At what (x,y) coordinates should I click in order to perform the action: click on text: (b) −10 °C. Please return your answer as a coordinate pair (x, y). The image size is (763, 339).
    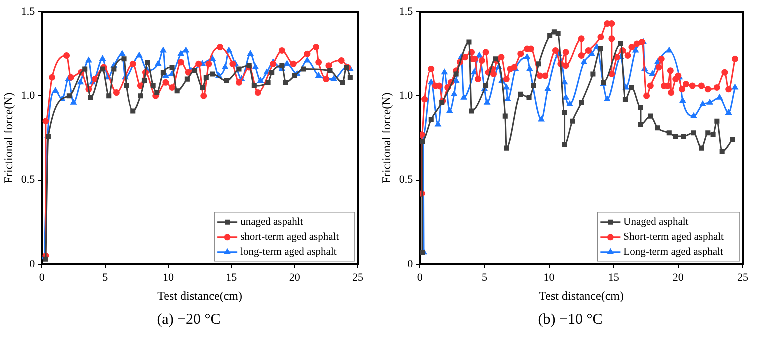
    Looking at the image, I should click on (570, 320).